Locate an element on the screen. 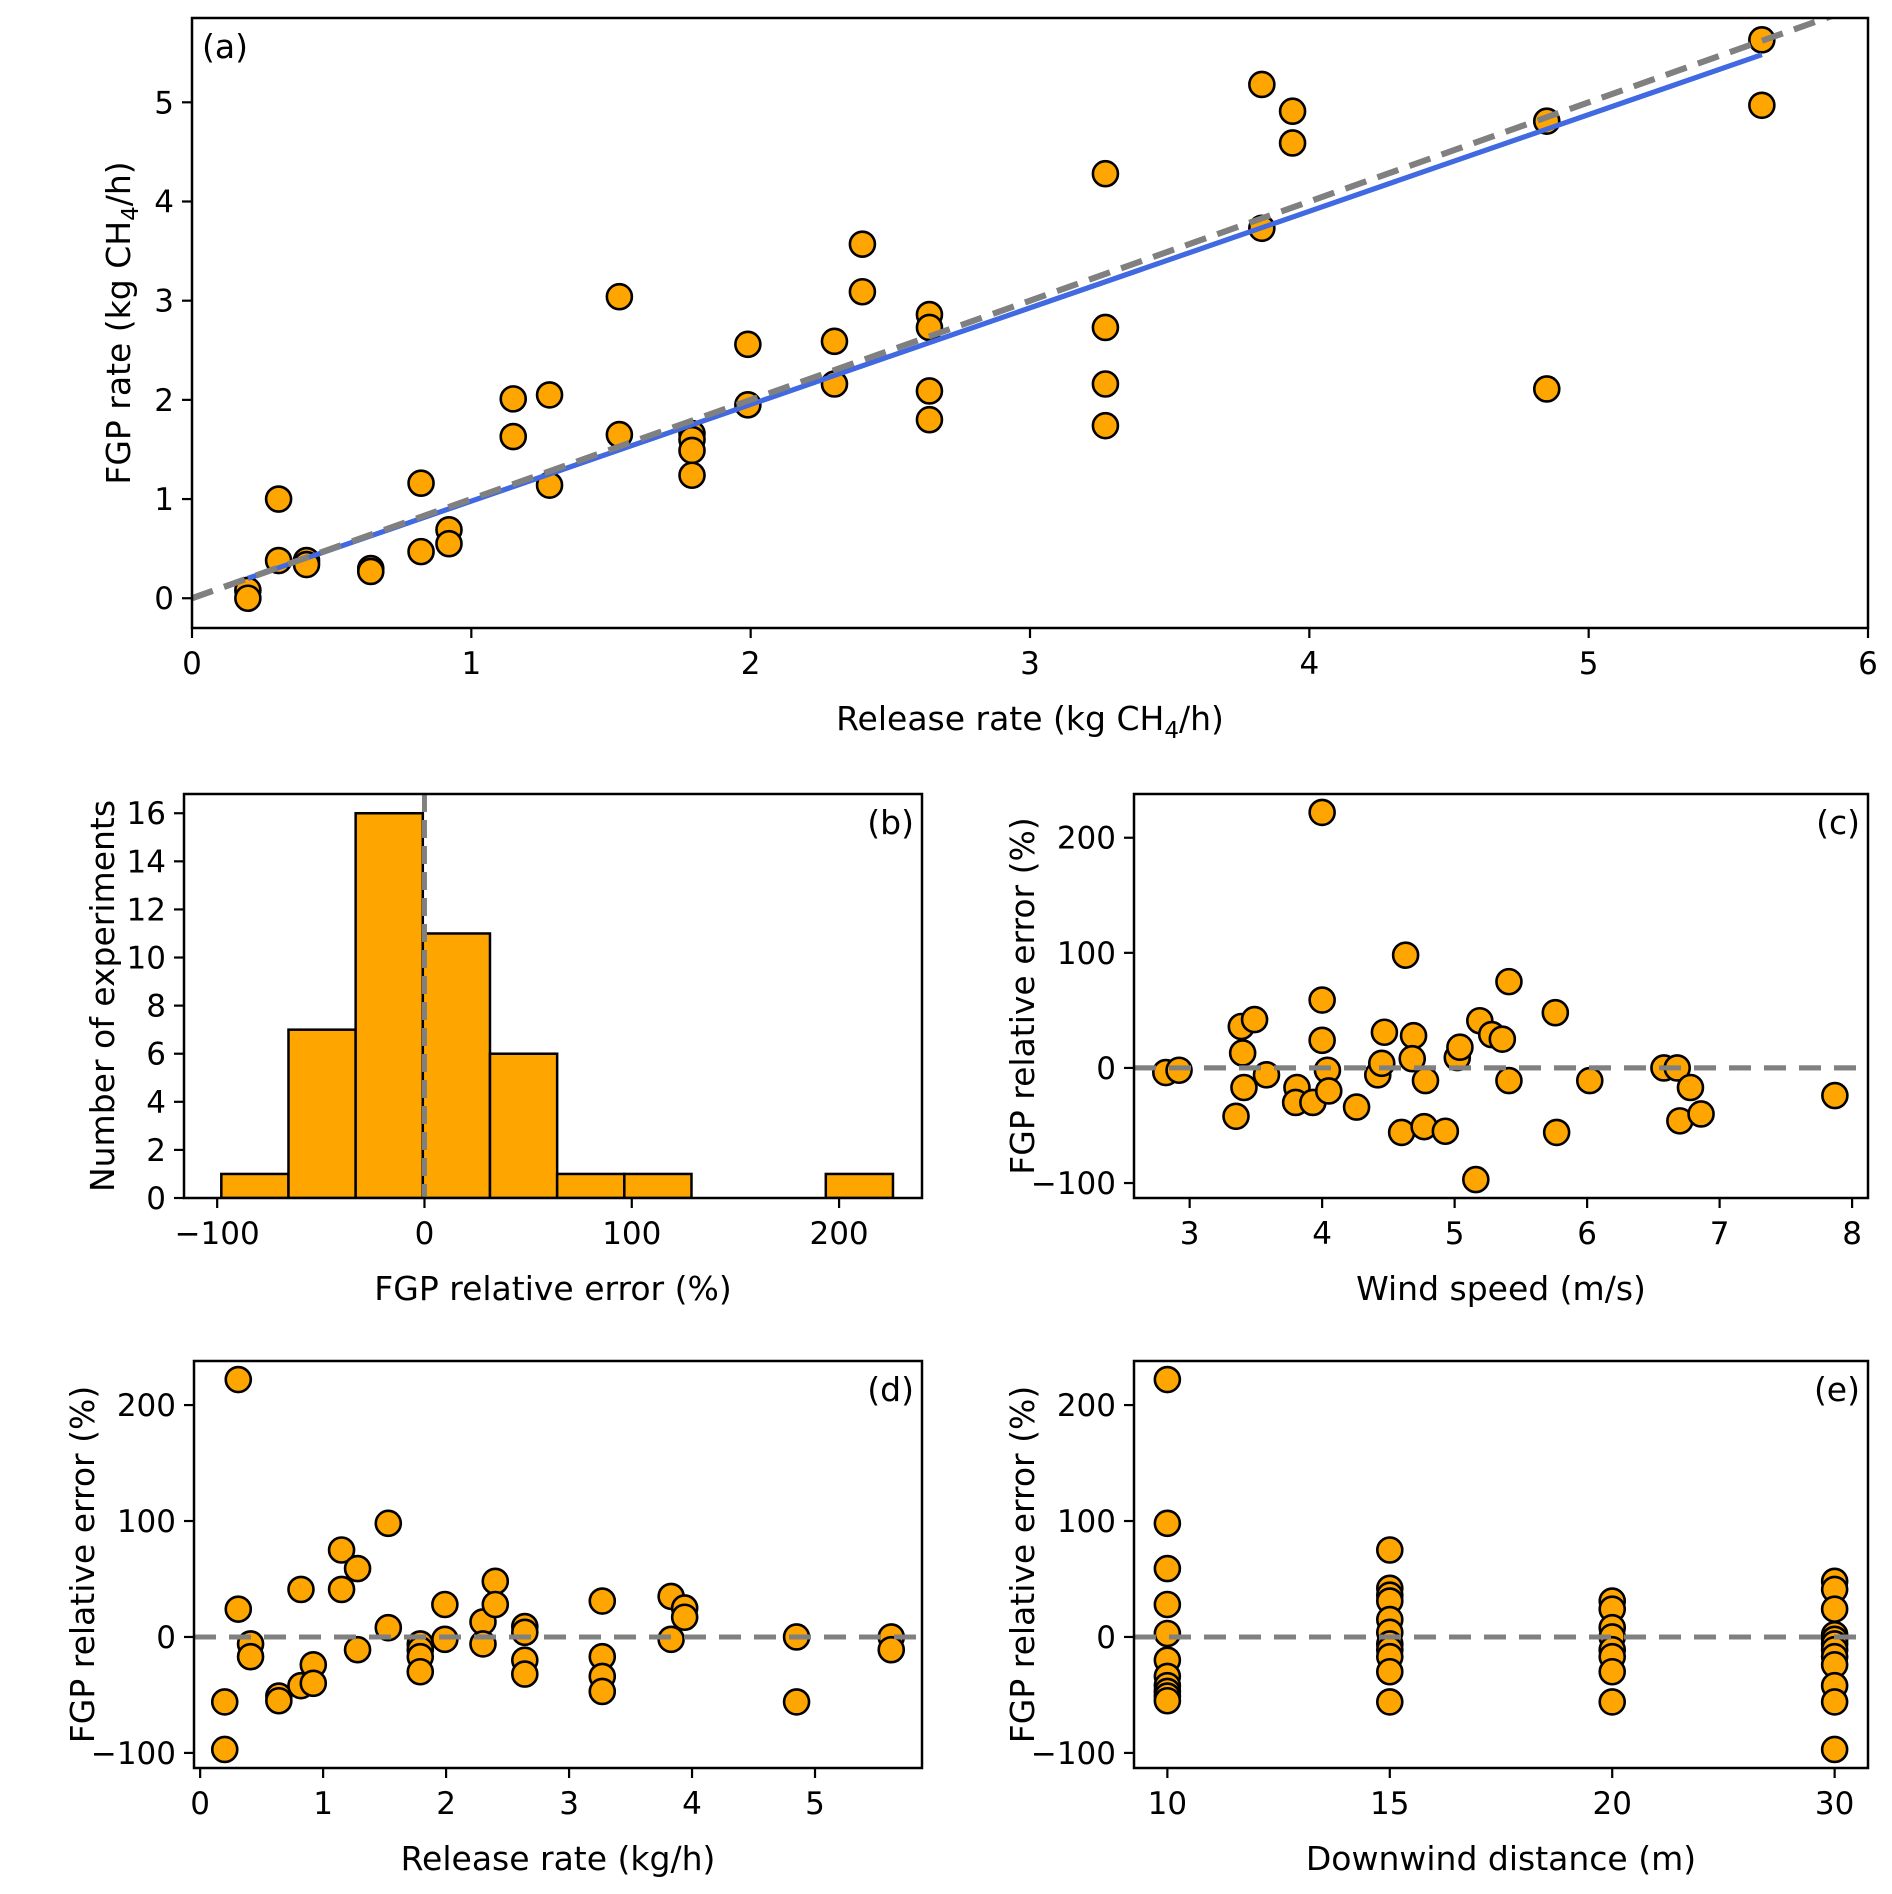 This screenshot has width=1892, height=1894. y-tick-label: 4 is located at coordinates (156, 1103).